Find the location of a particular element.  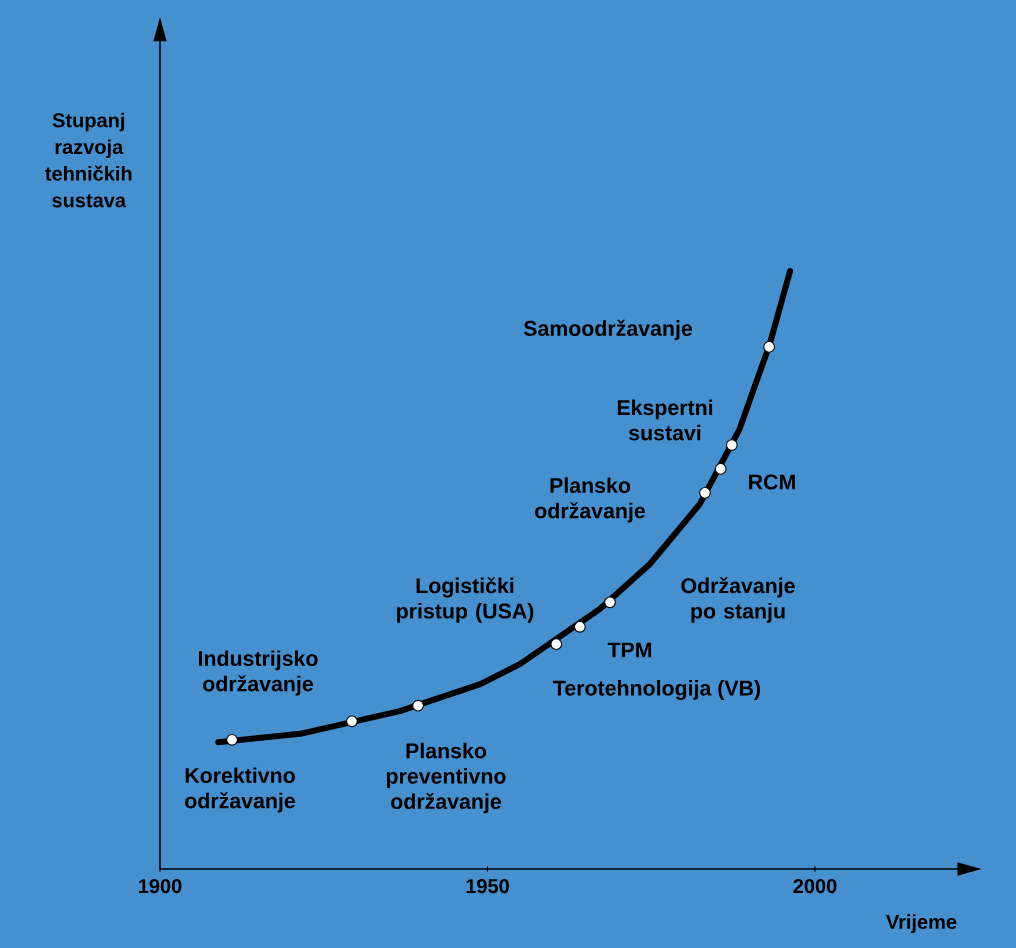

x-axis-title: Vrijeme is located at coordinates (921, 923).